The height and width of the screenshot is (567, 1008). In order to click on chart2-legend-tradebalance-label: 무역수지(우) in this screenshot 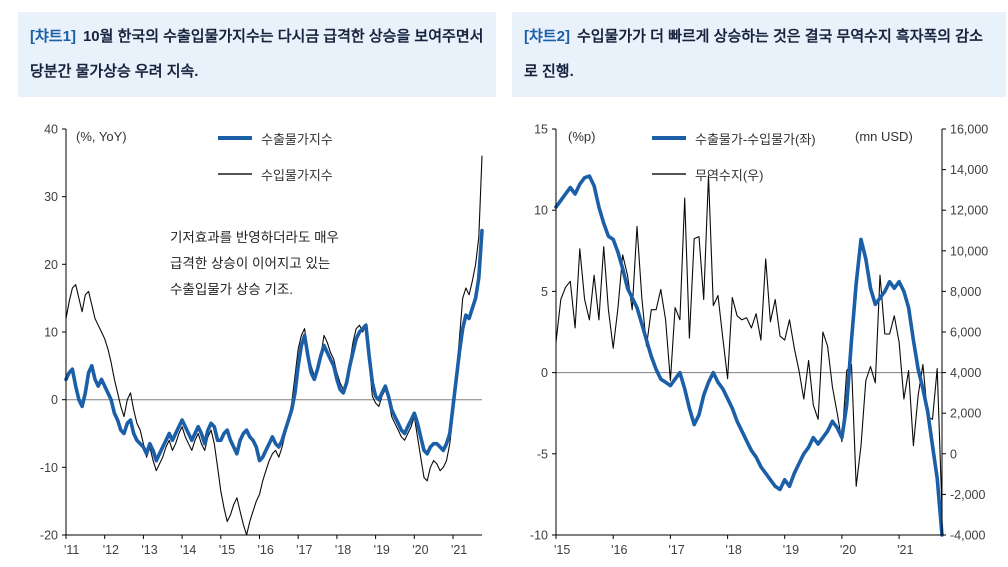, I will do `click(729, 175)`.